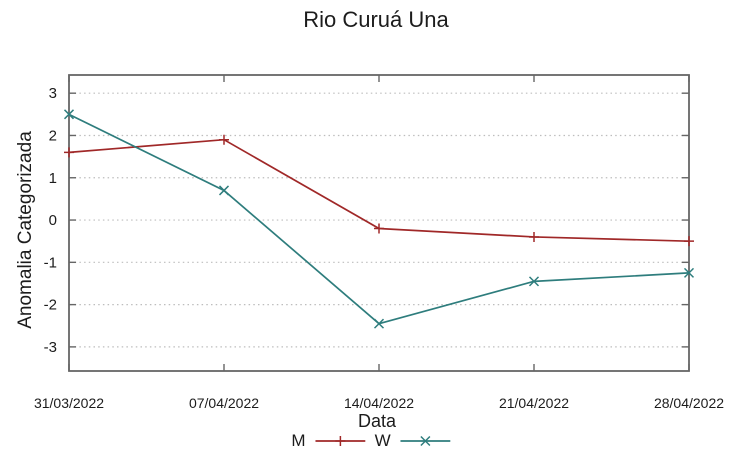 The image size is (752, 459). Describe the element at coordinates (382, 440) in the screenshot. I see `legend-label-W: W` at that location.